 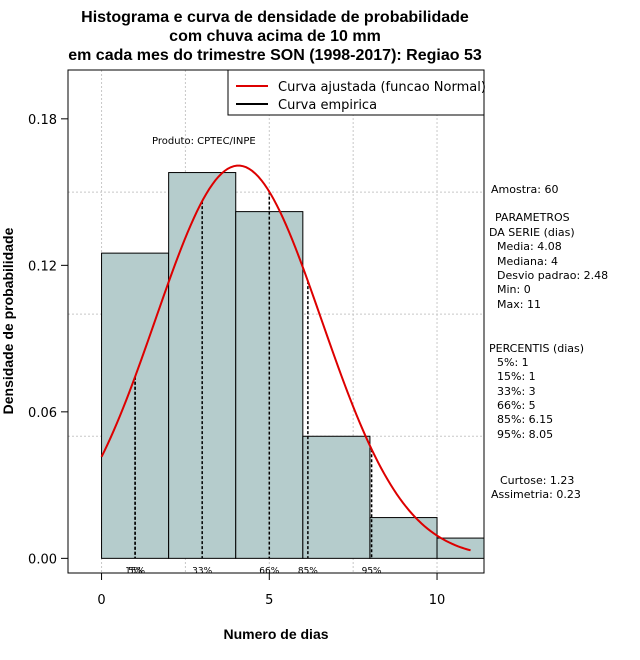 What do you see at coordinates (516, 405) in the screenshot?
I see `pct-line-66: 66%: 5` at bounding box center [516, 405].